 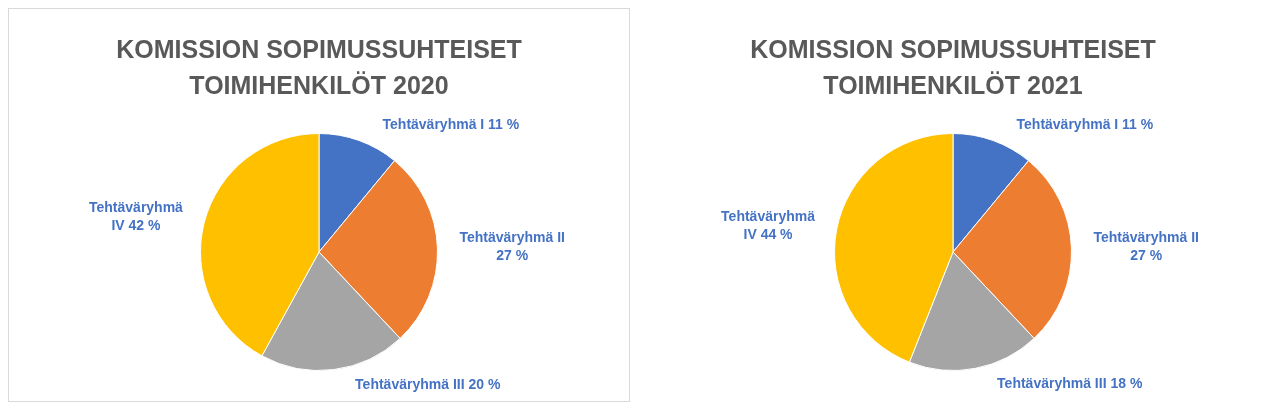 I want to click on chart-title: KOMISSION SOPIMUSSUHTEISET TOIMIHENKILÖT 2020, so click(x=319, y=67).